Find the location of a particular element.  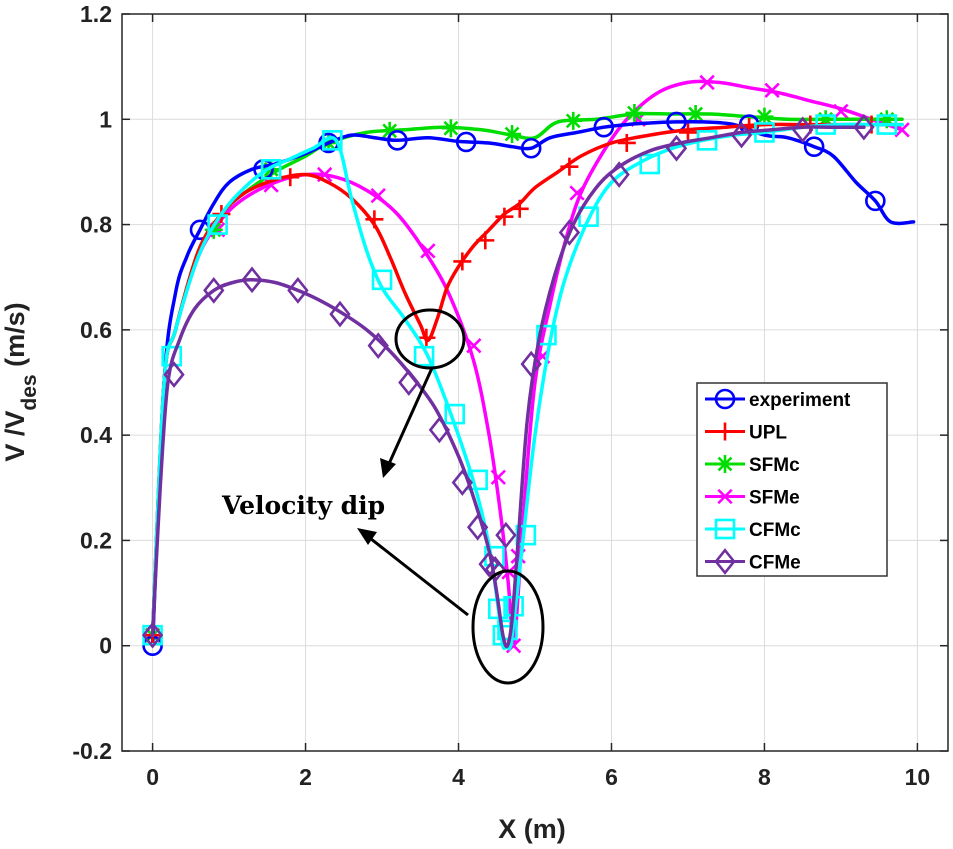

legend-label-sfme: SFMe is located at coordinates (774, 498).